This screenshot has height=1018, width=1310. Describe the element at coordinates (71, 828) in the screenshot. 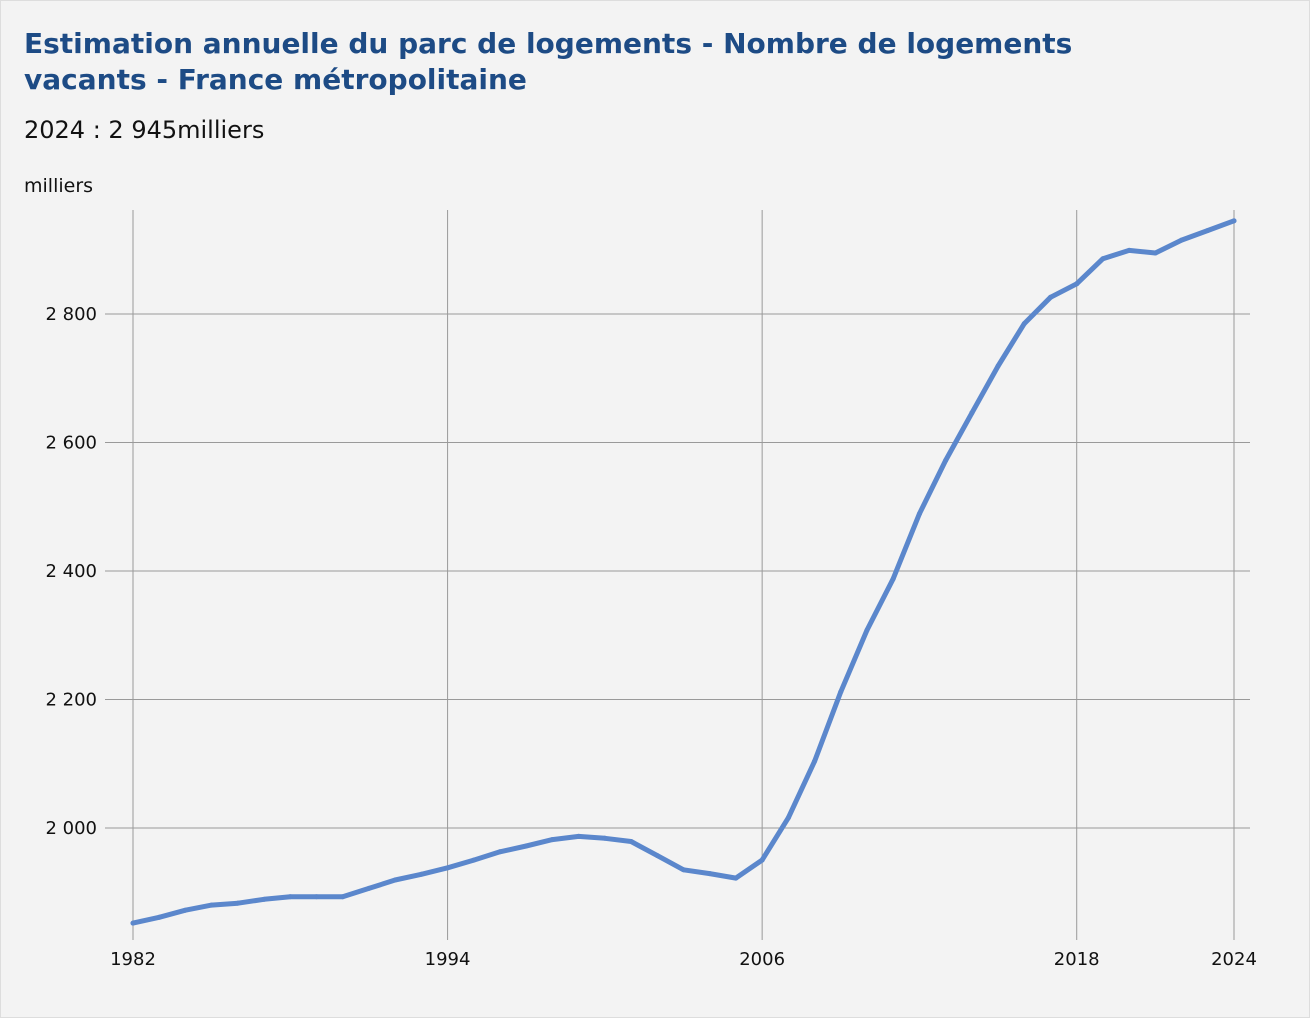

I see `y-tick-label: 2 000` at that location.